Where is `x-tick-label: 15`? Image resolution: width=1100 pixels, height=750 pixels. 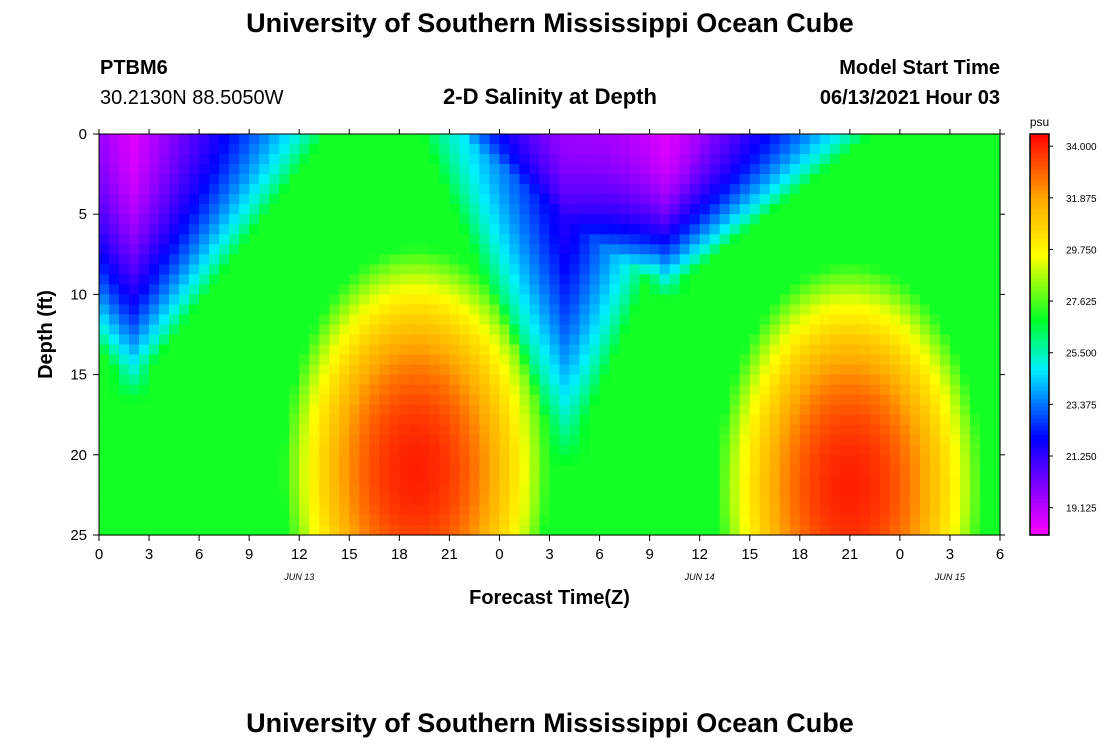 x-tick-label: 15 is located at coordinates (349, 554).